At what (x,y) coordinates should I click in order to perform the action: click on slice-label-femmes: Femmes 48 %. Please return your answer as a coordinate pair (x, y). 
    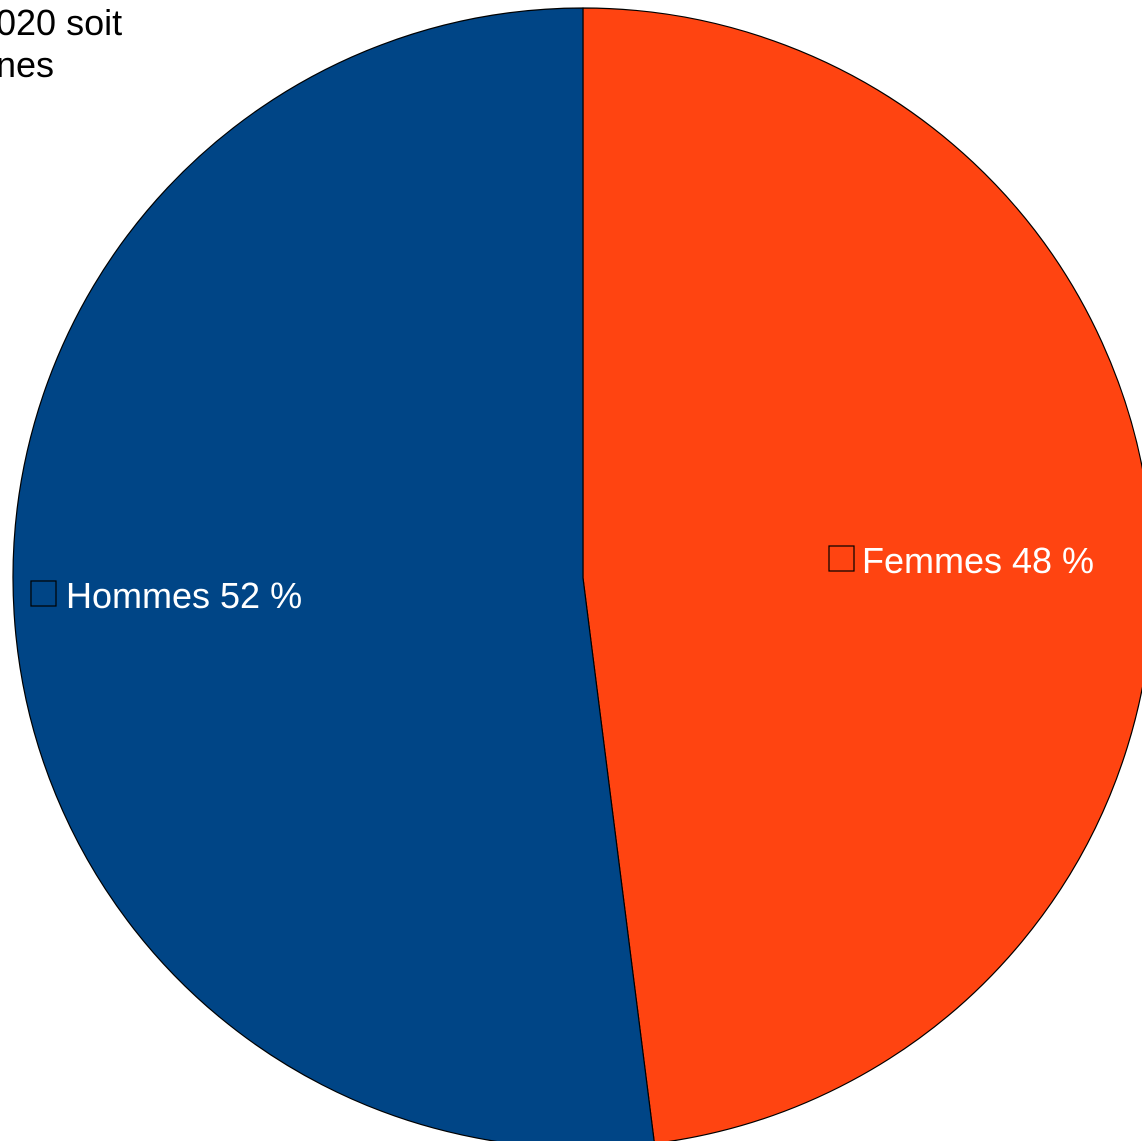
    Looking at the image, I should click on (978, 560).